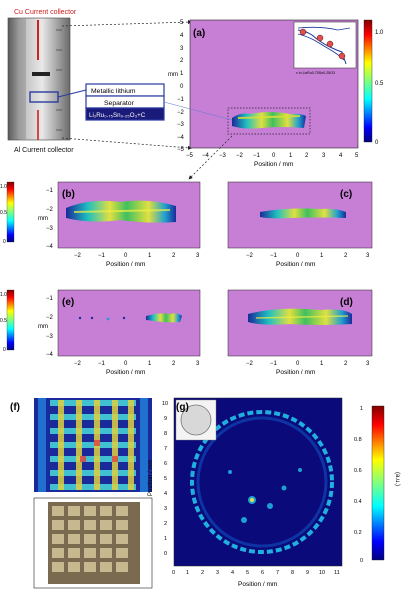 Image resolution: width=413 pixels, height=596 pixels. I want to click on g-colorbar, so click(378, 483).